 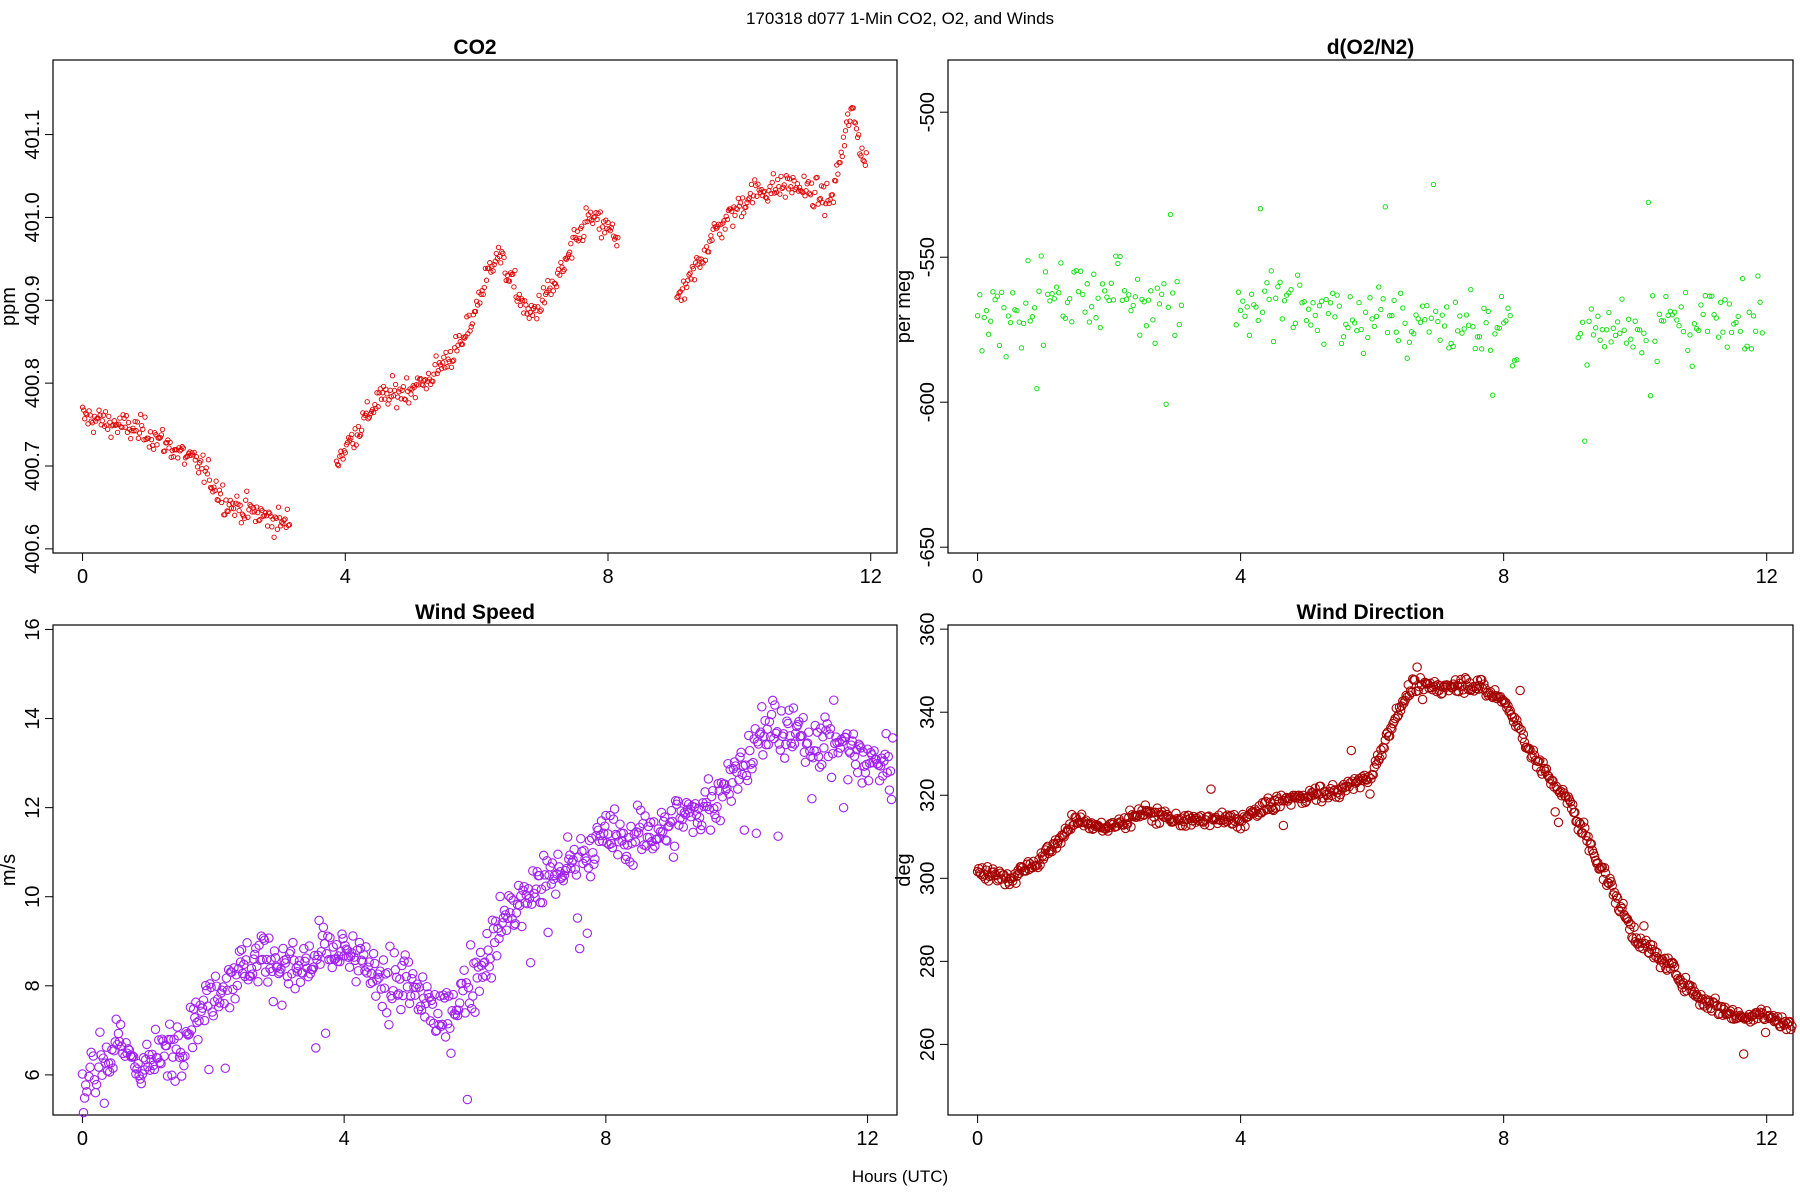 What do you see at coordinates (33, 985) in the screenshot?
I see `ws-ytick-label: 8` at bounding box center [33, 985].